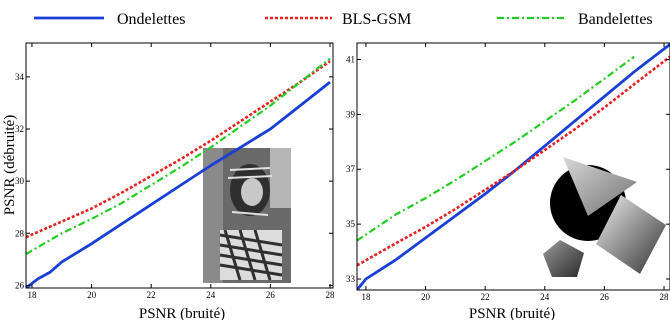  Describe the element at coordinates (351, 169) in the screenshot. I see `y-tick-label: 37` at that location.